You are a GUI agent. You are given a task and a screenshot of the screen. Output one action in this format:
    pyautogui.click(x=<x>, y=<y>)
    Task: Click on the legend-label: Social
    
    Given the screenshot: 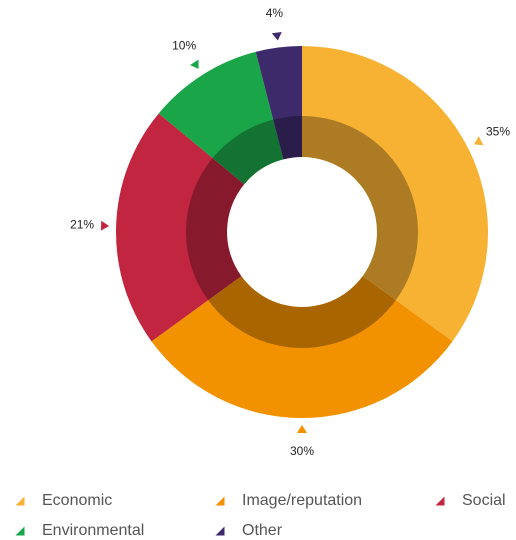 What is the action you would take?
    pyautogui.click(x=484, y=500)
    